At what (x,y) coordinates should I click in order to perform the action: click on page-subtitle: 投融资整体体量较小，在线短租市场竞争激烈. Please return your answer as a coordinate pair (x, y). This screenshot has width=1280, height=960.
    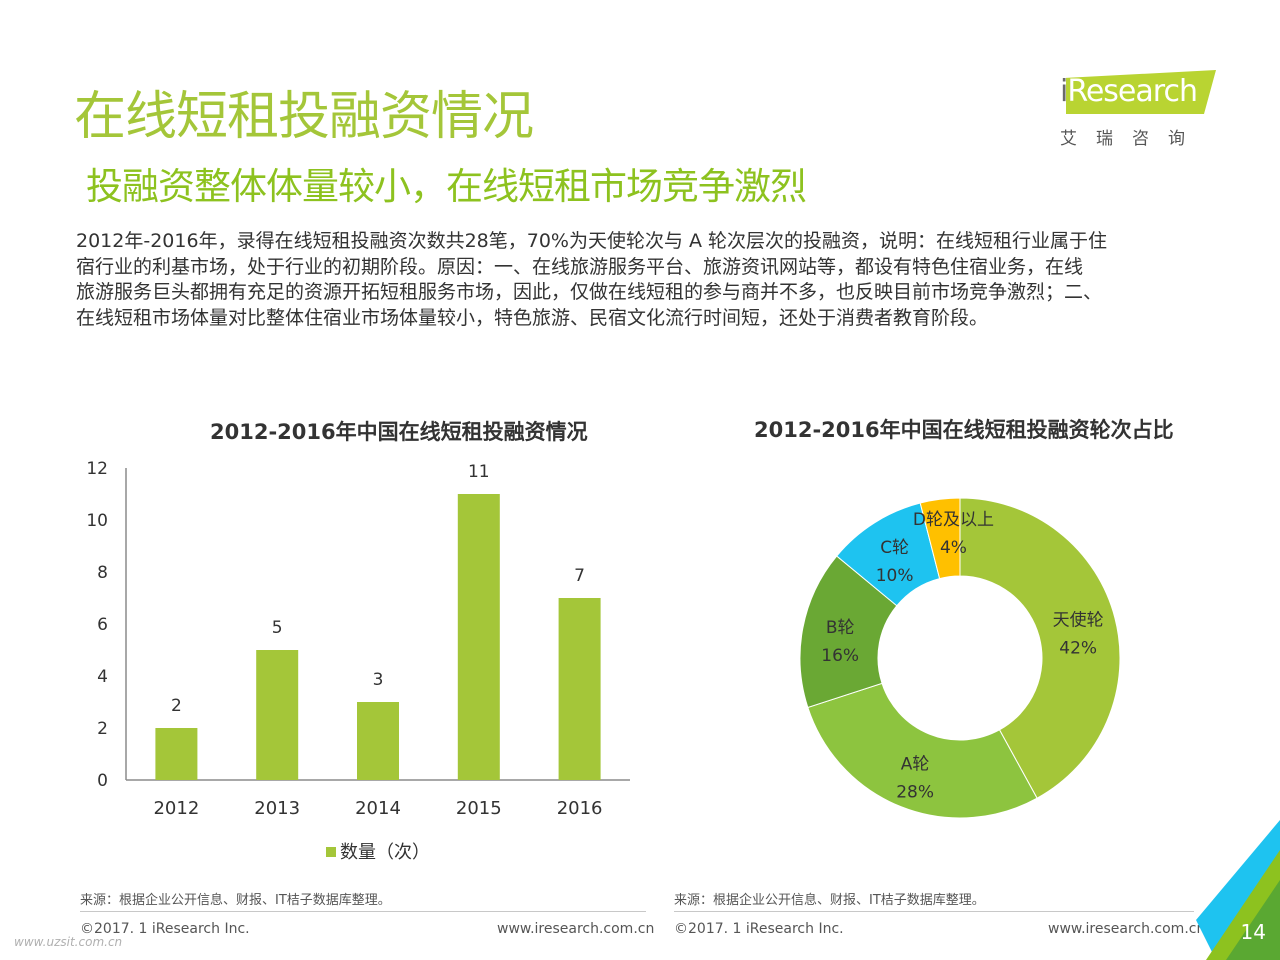
    Looking at the image, I should click on (446, 186).